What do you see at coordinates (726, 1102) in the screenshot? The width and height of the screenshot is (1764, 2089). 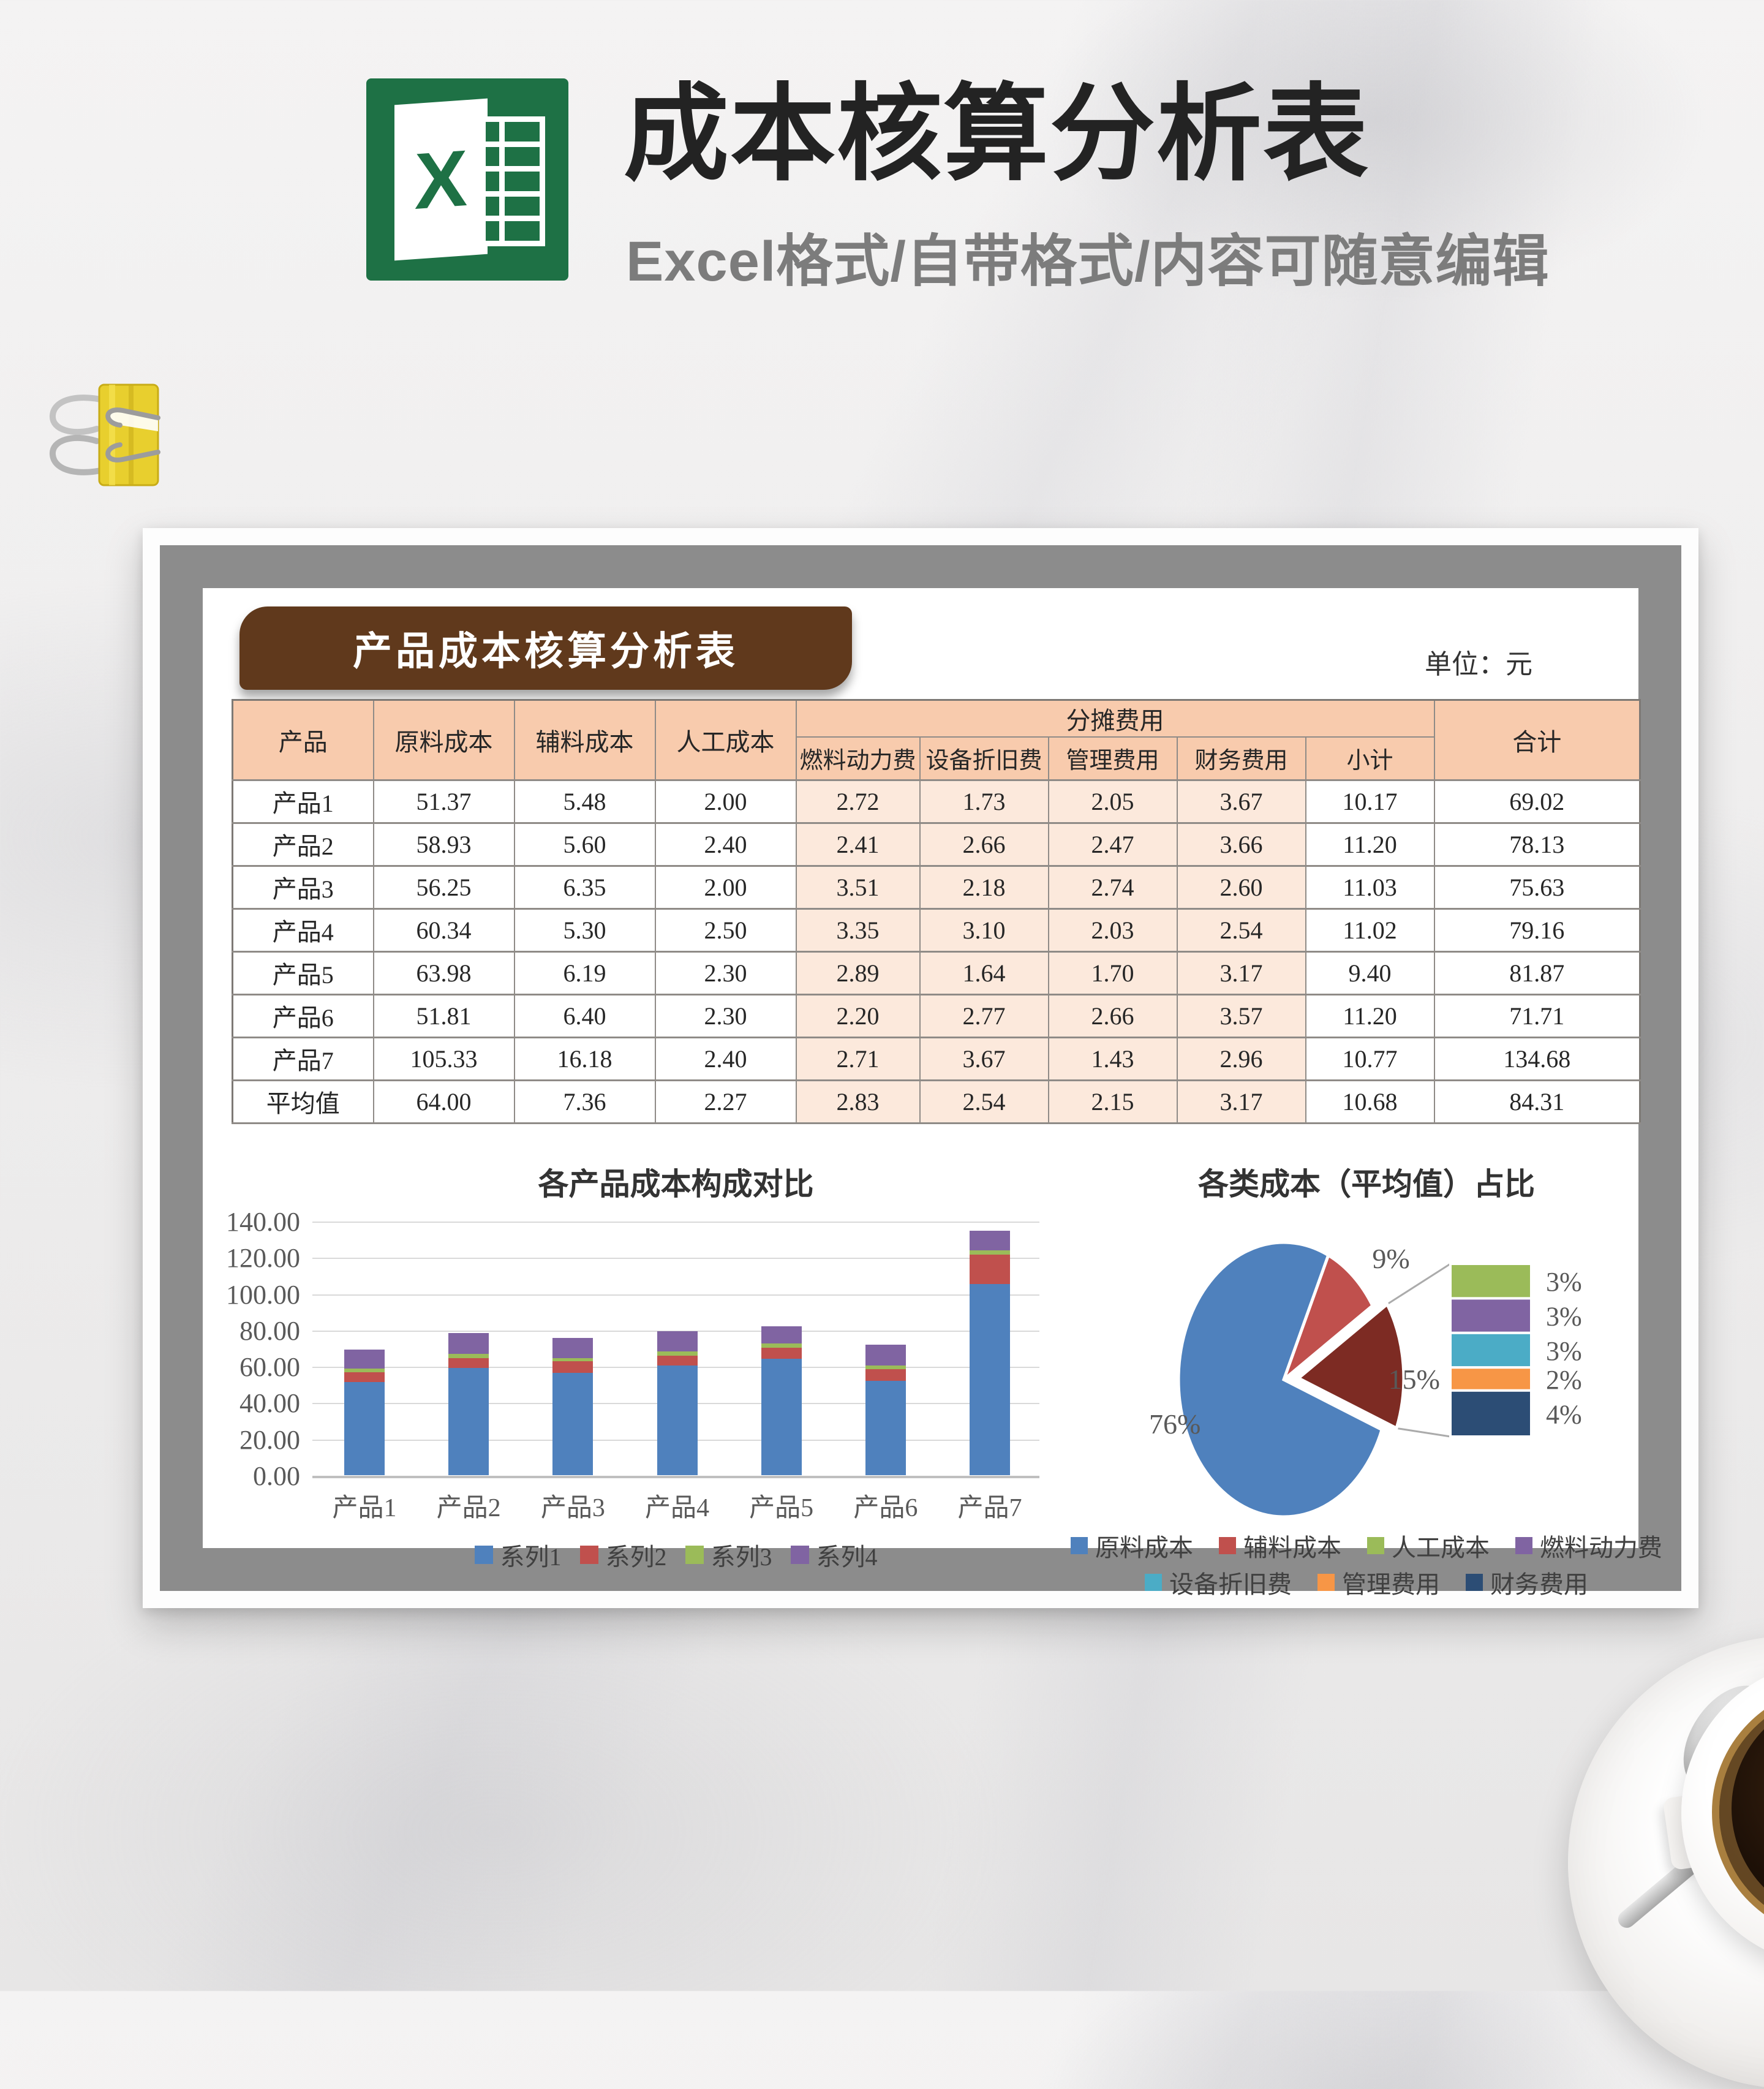 I see `table-cell: 2.27` at bounding box center [726, 1102].